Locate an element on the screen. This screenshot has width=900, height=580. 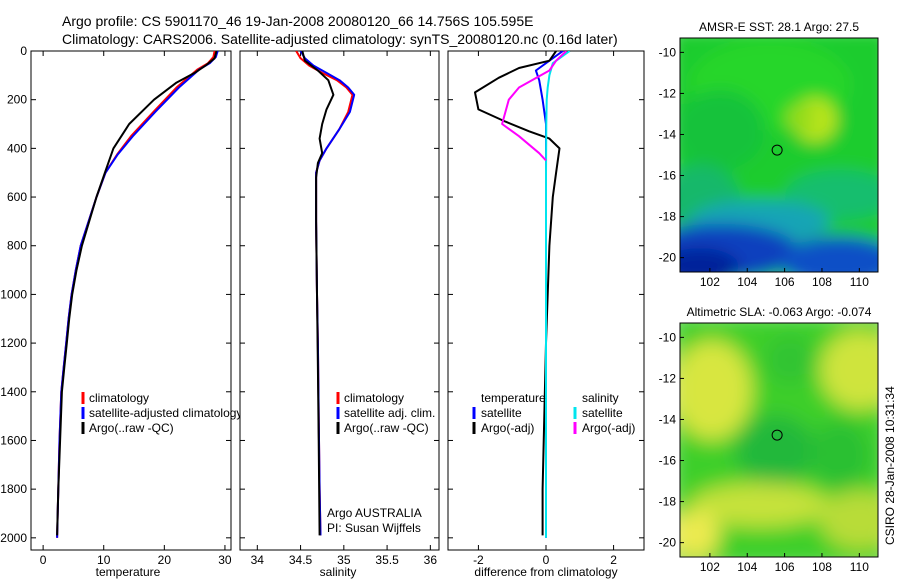
series-argo-raw-qc is located at coordinates (318, 293).